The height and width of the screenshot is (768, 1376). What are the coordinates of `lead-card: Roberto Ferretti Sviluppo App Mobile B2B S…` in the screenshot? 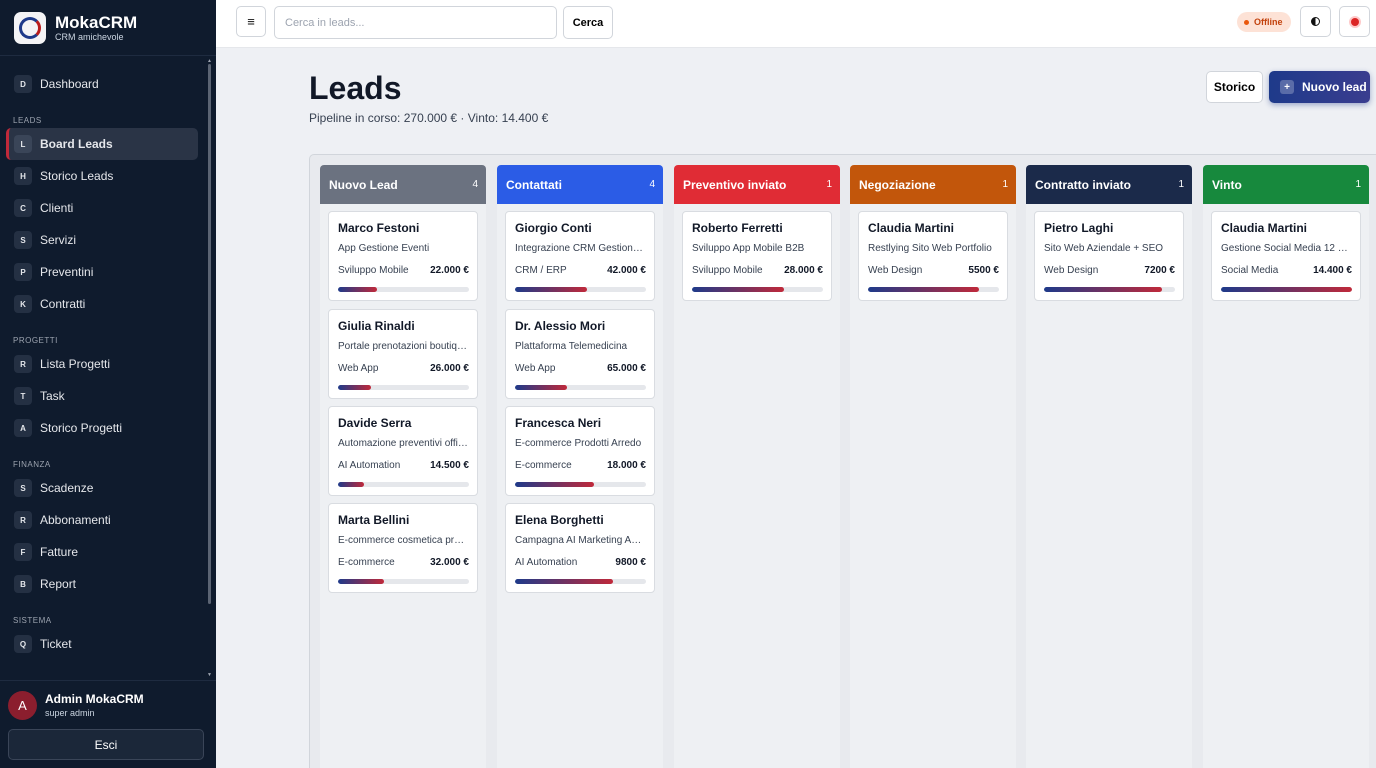 It's located at (757, 256).